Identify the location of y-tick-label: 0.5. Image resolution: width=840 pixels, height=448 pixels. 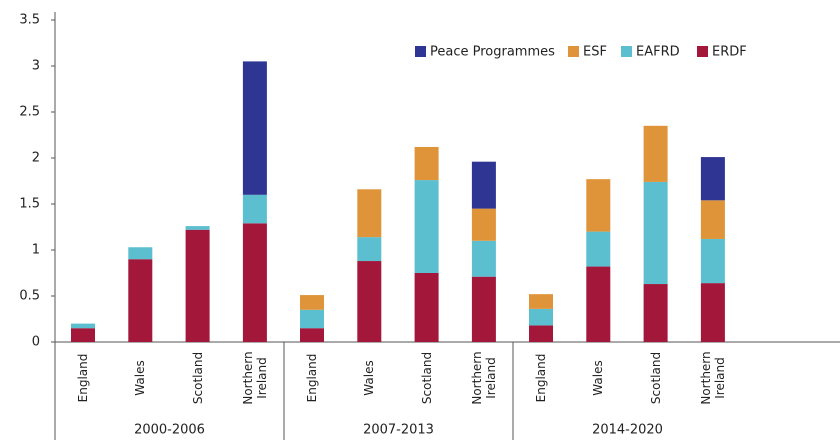
(29, 296).